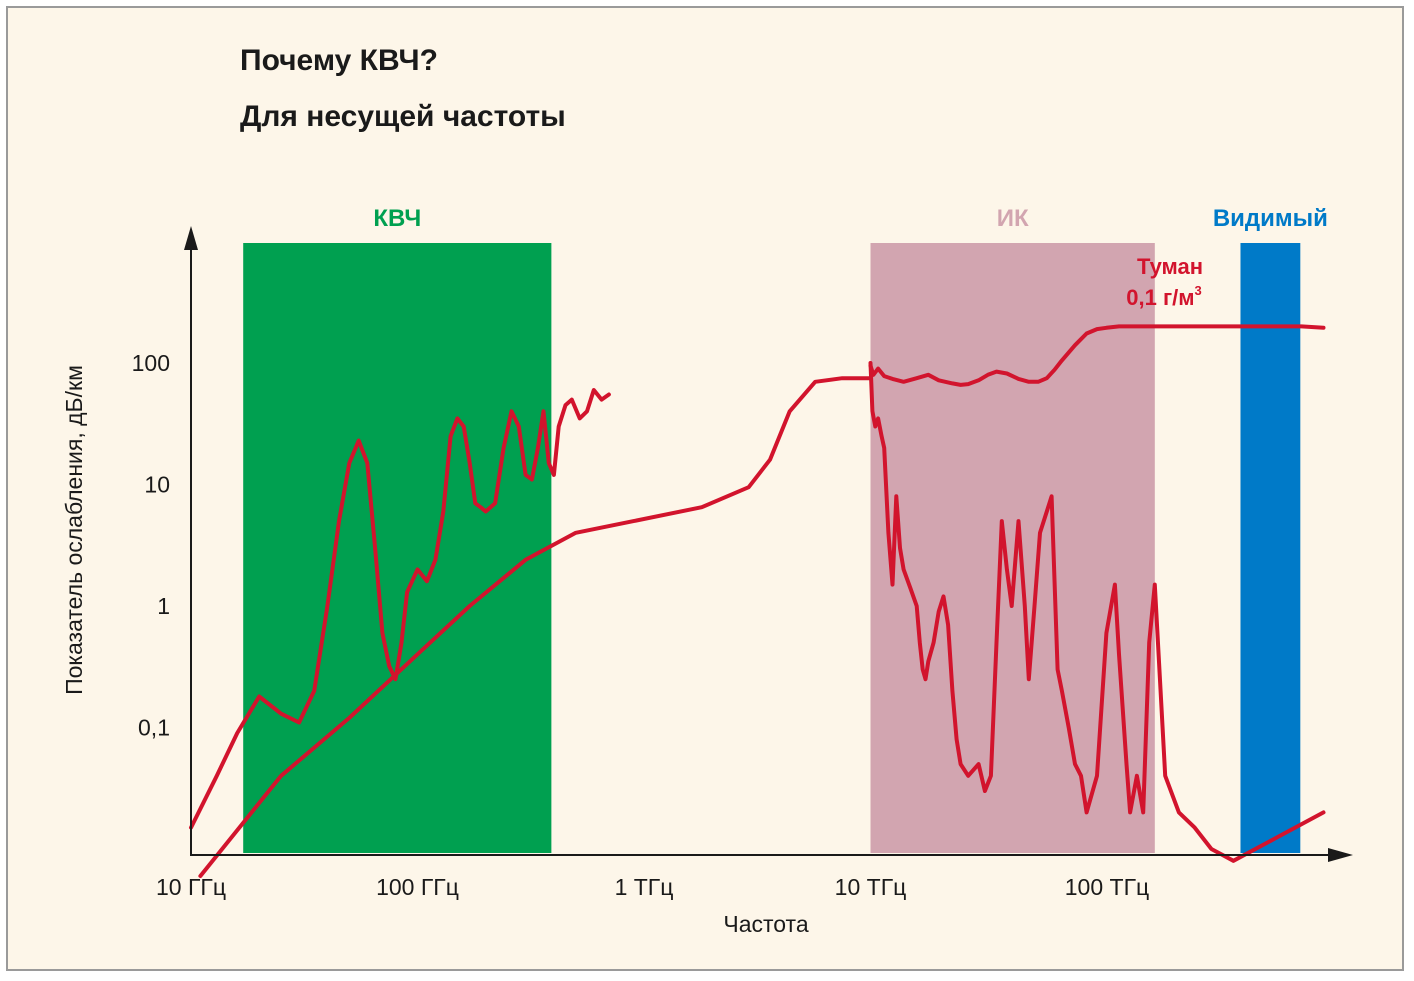  What do you see at coordinates (154, 728) in the screenshot?
I see `y-tick-label-0: 0,1` at bounding box center [154, 728].